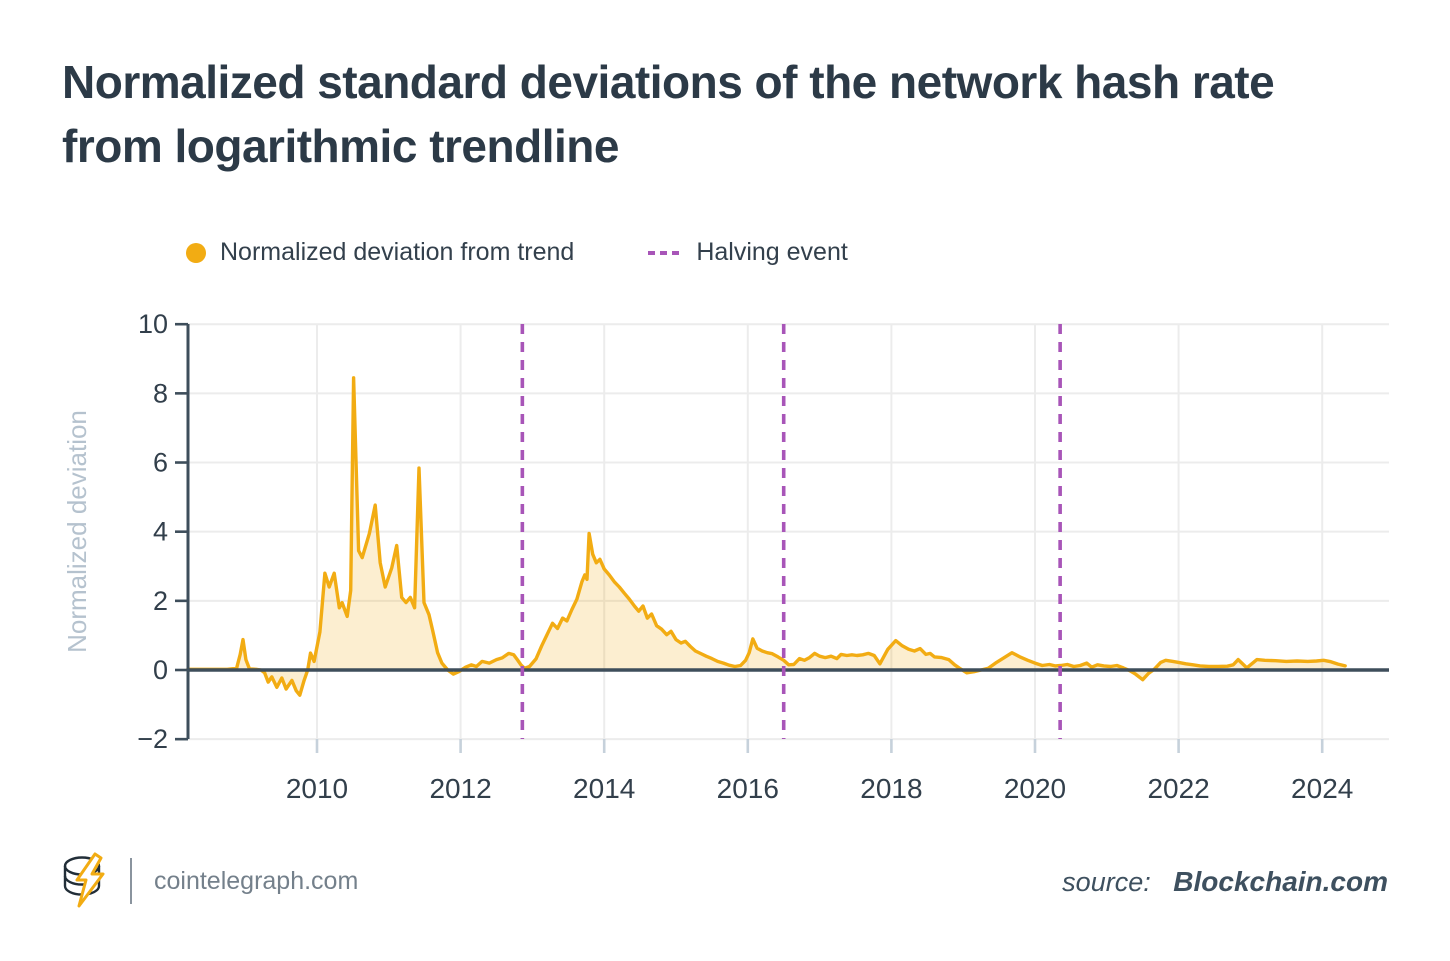 The height and width of the screenshot is (961, 1450). What do you see at coordinates (160, 393) in the screenshot?
I see `y-tick-label: 8` at bounding box center [160, 393].